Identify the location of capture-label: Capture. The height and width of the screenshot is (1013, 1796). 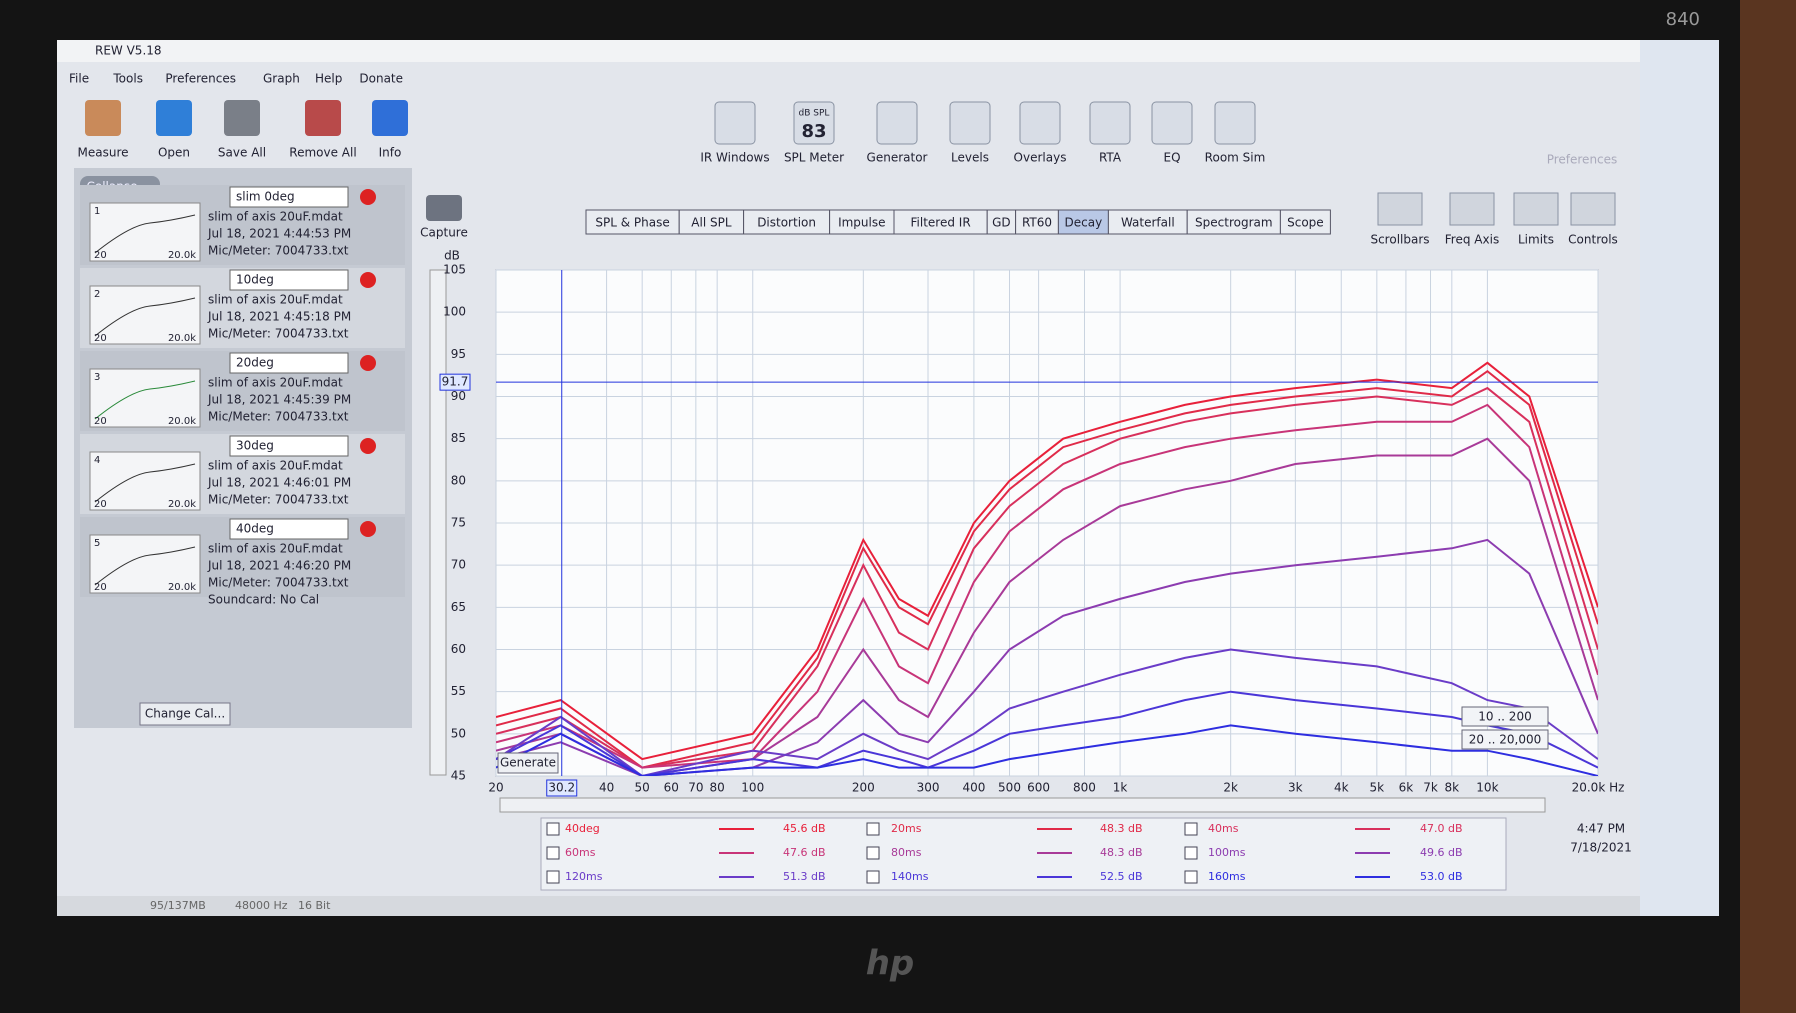
(444, 233).